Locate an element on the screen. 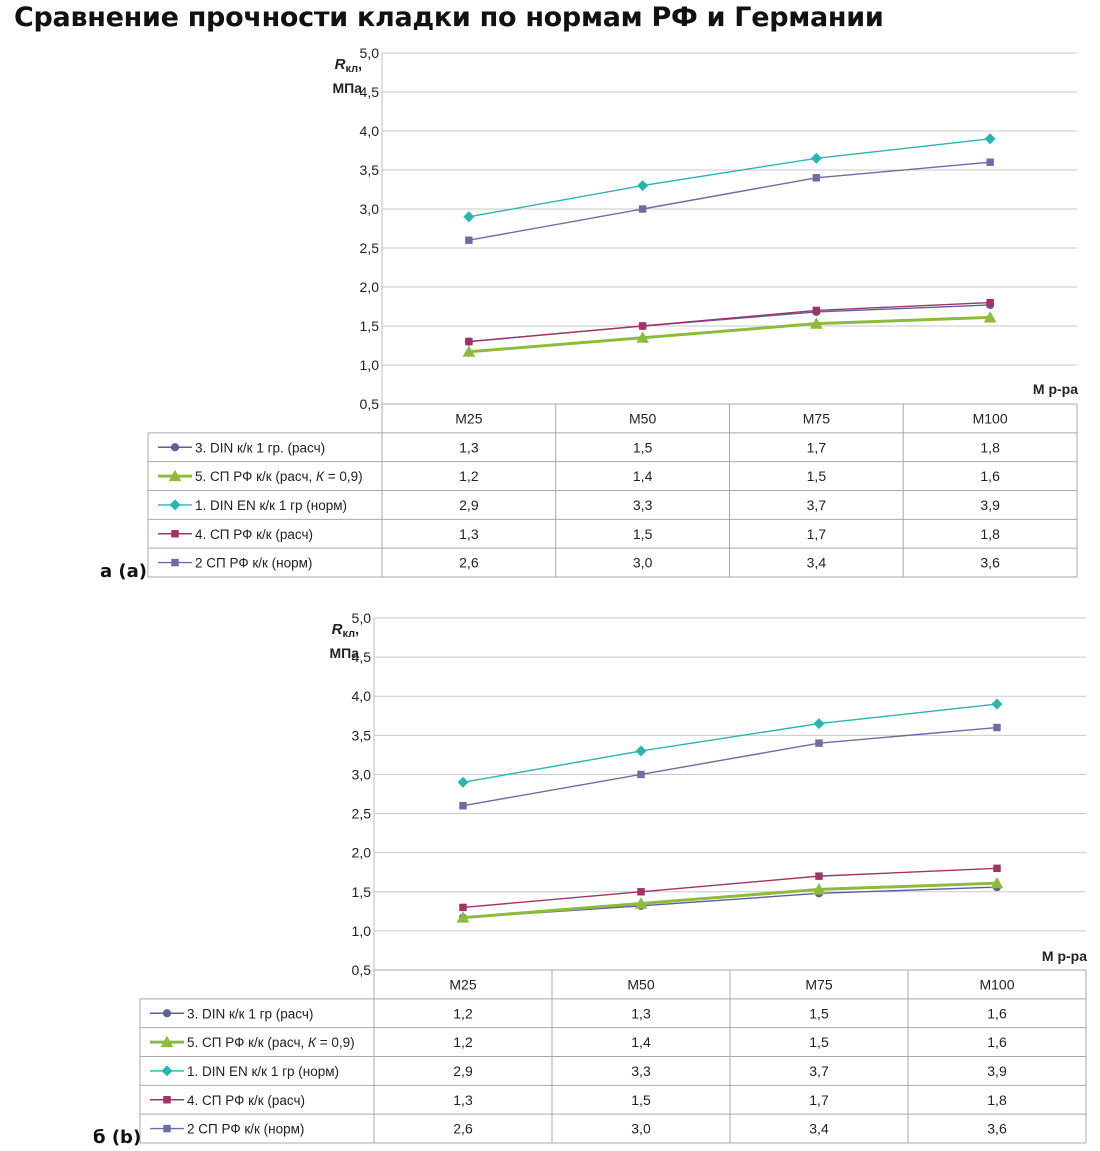 This screenshot has height=1151, width=1100. y-tick-label: 1,5 is located at coordinates (362, 892).